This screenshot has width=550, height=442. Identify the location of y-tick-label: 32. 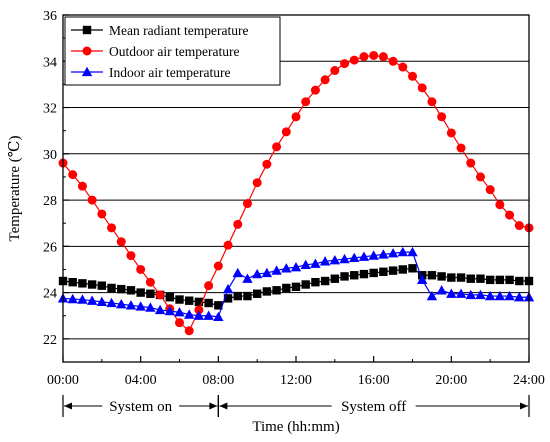
(50, 109).